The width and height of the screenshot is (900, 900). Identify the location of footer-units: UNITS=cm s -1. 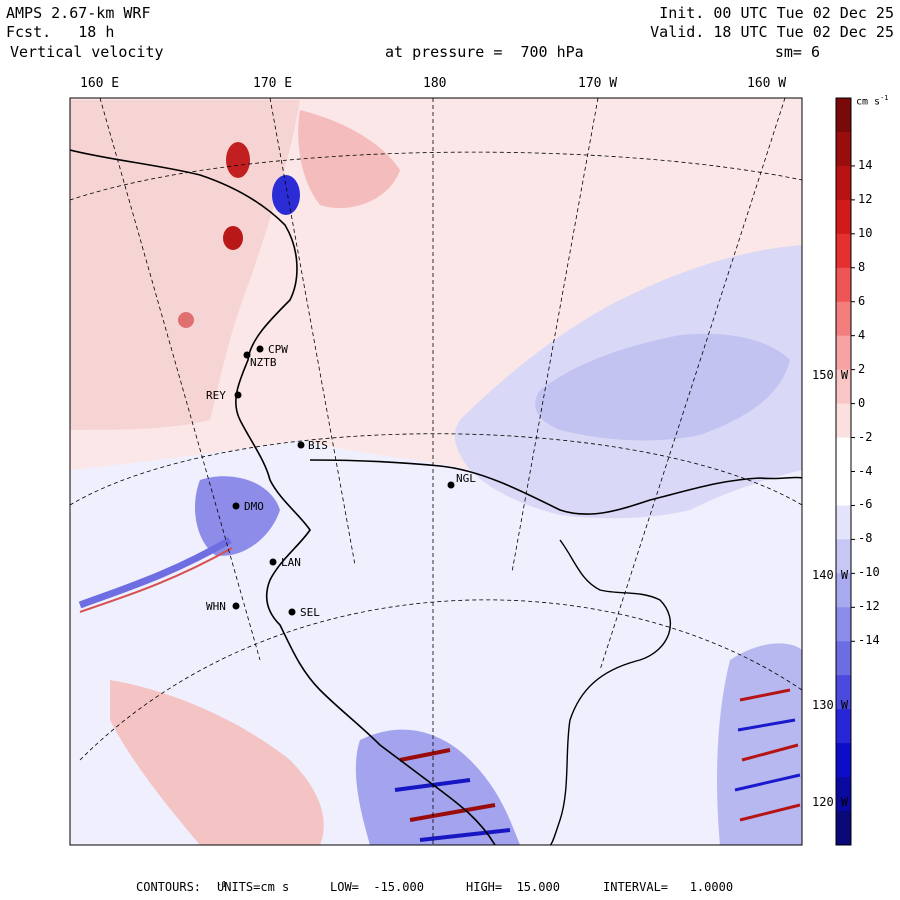
(253, 887).